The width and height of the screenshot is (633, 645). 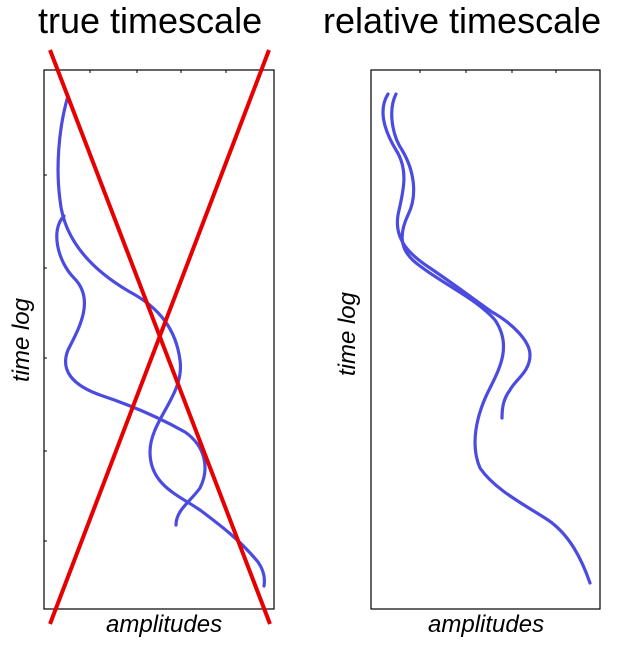 What do you see at coordinates (131, 370) in the screenshot?
I see `left-curve-b` at bounding box center [131, 370].